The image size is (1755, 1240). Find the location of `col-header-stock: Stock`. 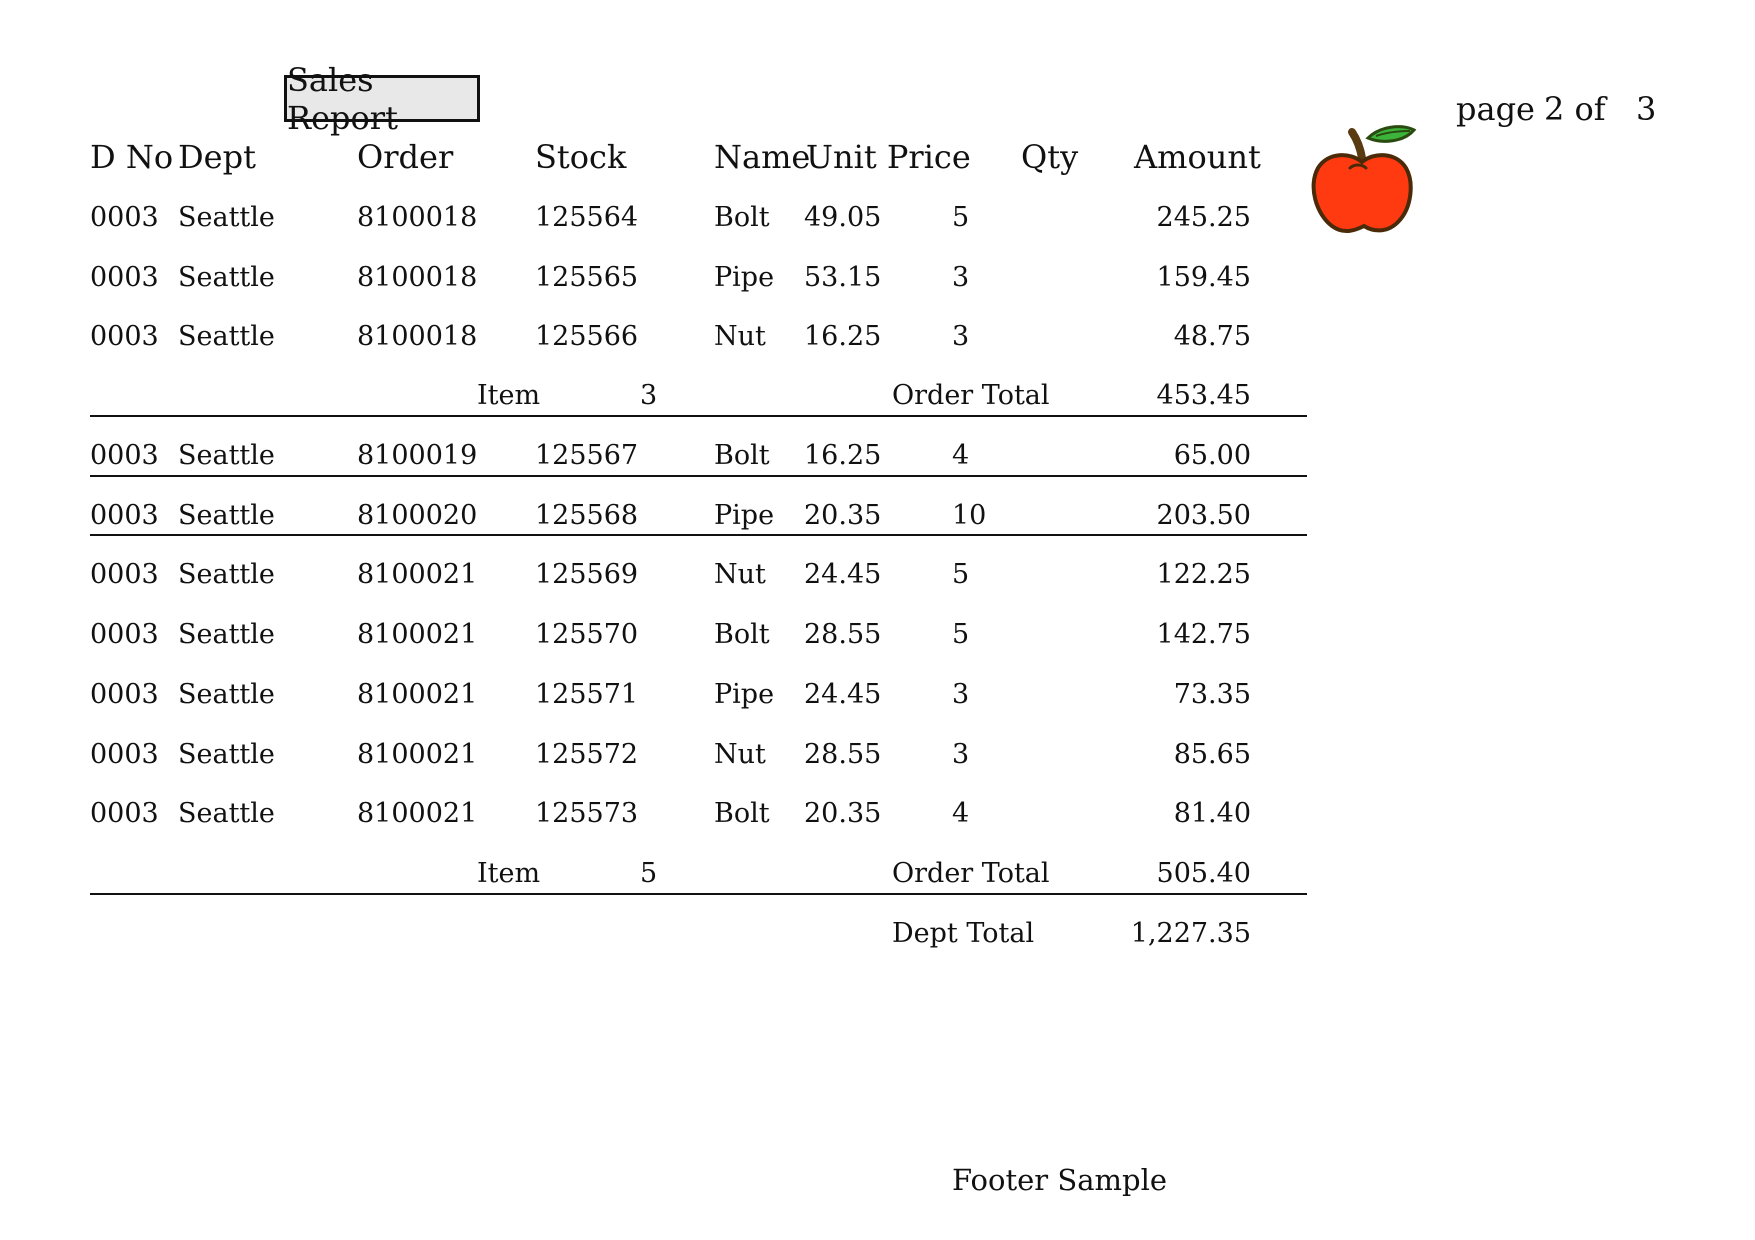

col-header-stock: Stock is located at coordinates (581, 157).